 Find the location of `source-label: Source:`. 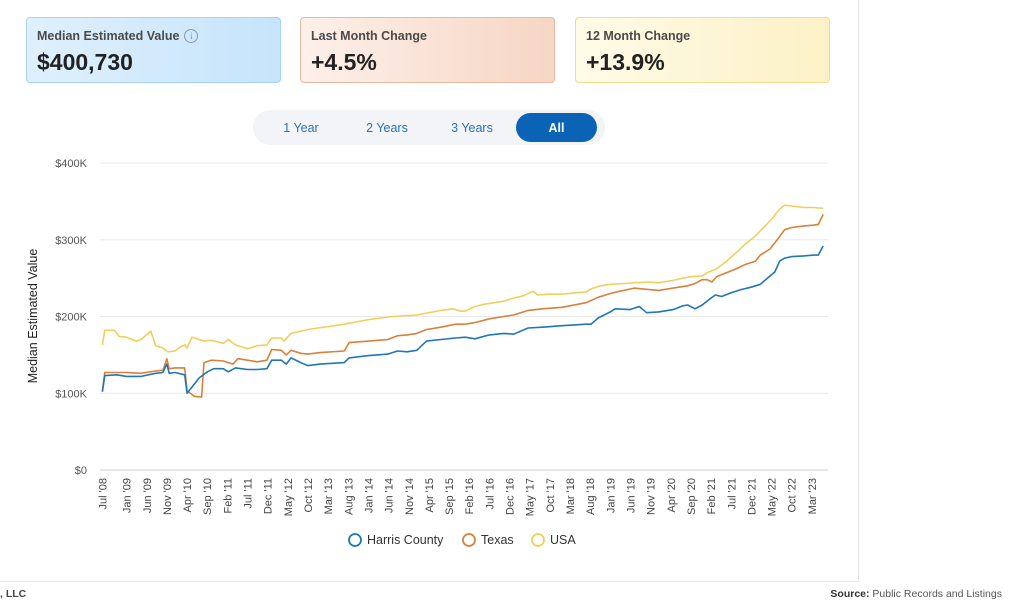

source-label: Source: is located at coordinates (850, 594).